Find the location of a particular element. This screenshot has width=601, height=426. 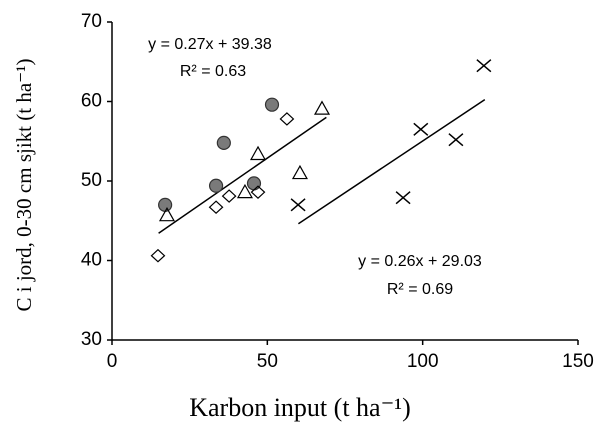

x-axis-label: Karbon input (t ha⁻¹) is located at coordinates (300, 407).